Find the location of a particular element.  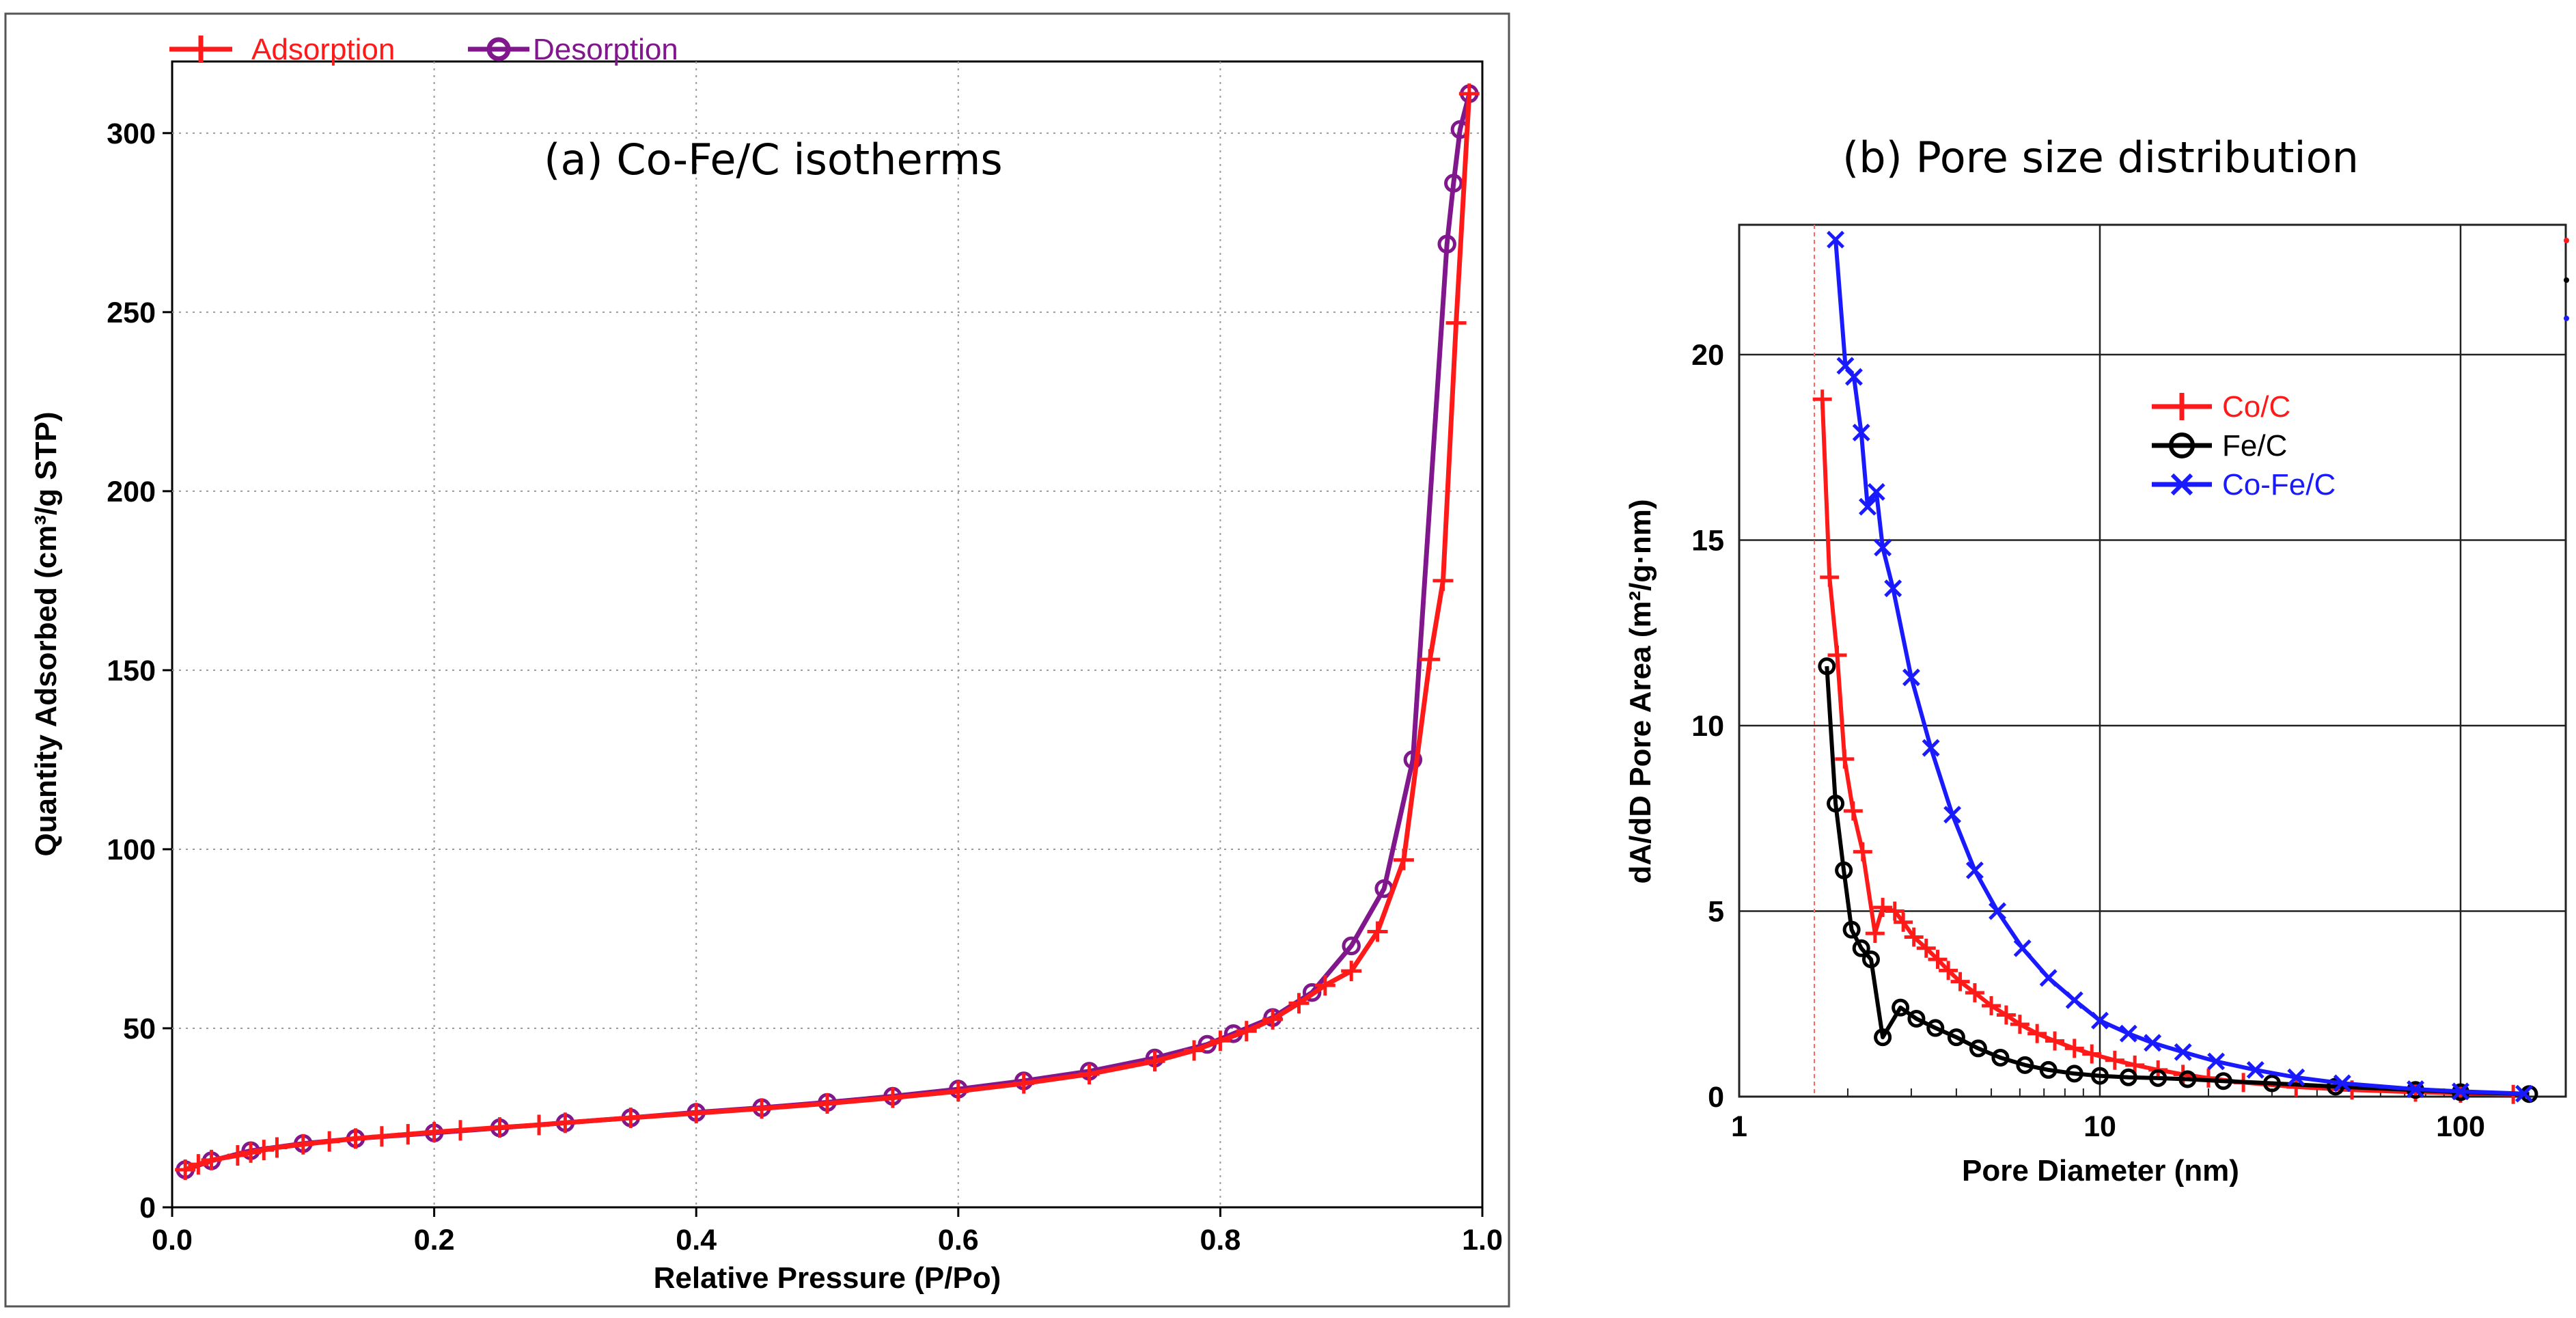

legend-co-c: Co/C is located at coordinates (2221, 407).